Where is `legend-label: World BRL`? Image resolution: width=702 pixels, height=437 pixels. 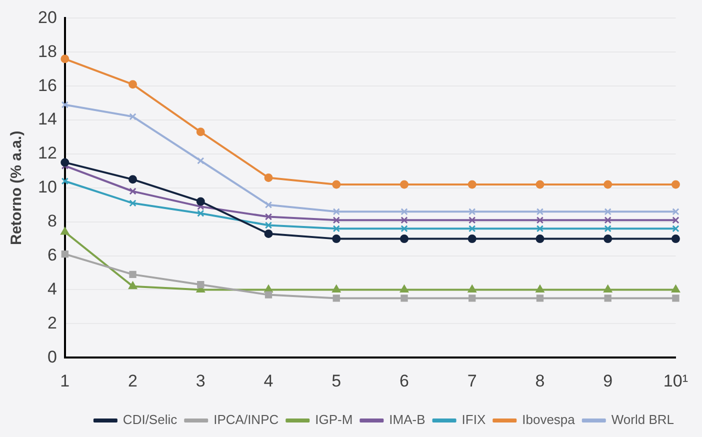
legend-label: World BRL is located at coordinates (642, 420).